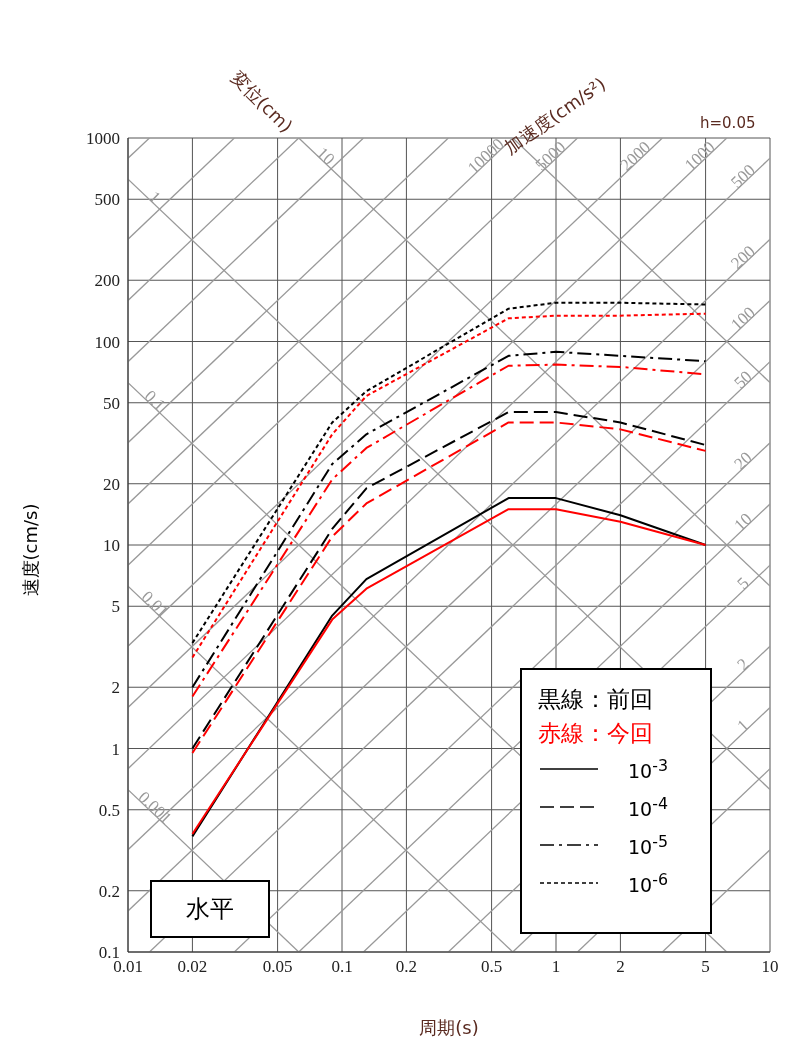 Image resolution: width=791 pixels, height=1048 pixels. What do you see at coordinates (107, 342) in the screenshot?
I see `y-tick-label: 100` at bounding box center [107, 342].